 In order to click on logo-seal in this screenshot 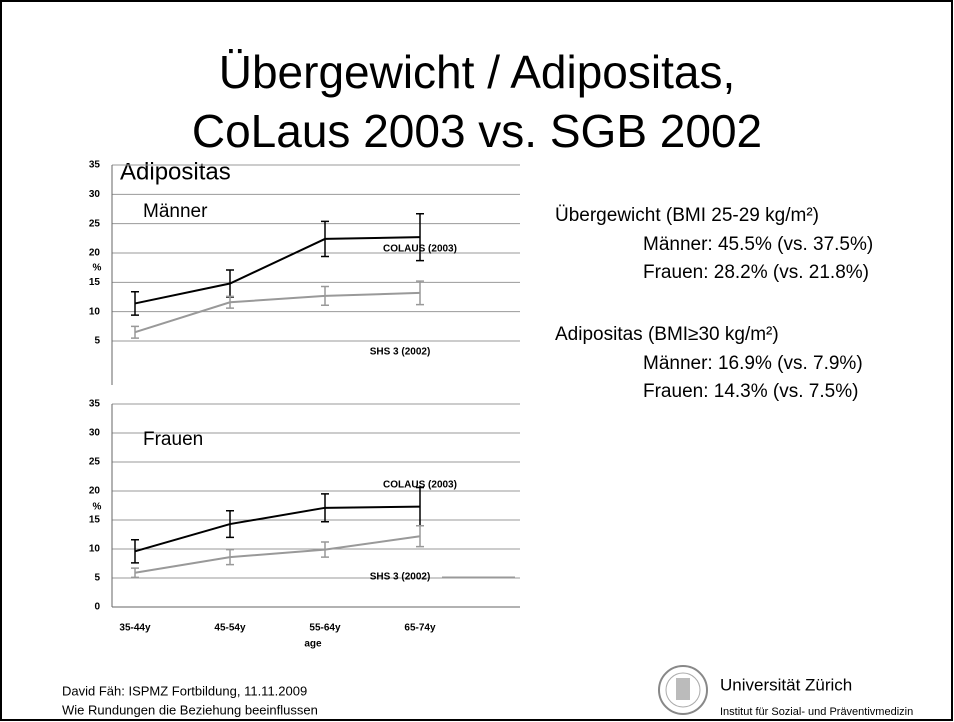, I will do `click(683, 690)`.